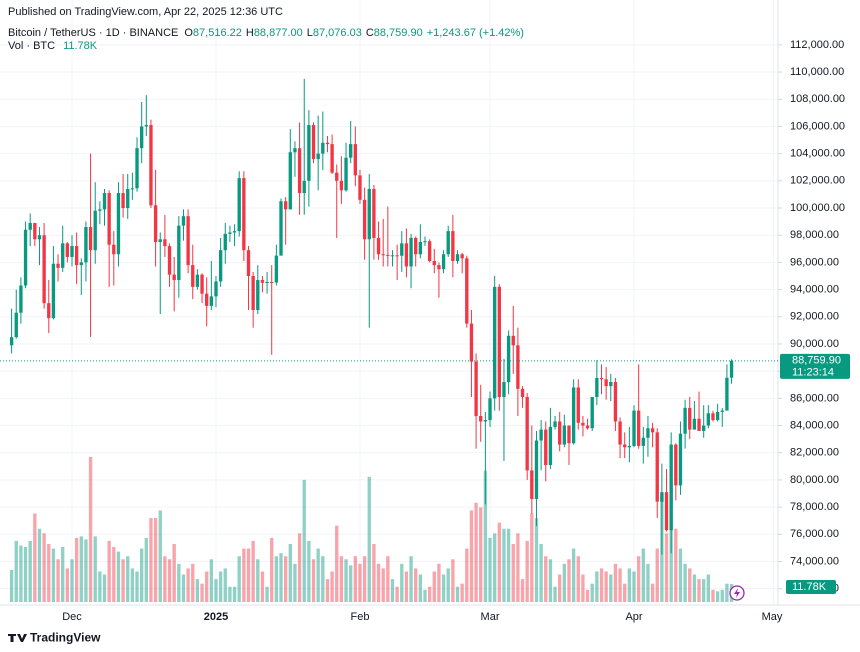  Describe the element at coordinates (817, 154) in the screenshot. I see `y-tick-label: 104,000.00` at that location.